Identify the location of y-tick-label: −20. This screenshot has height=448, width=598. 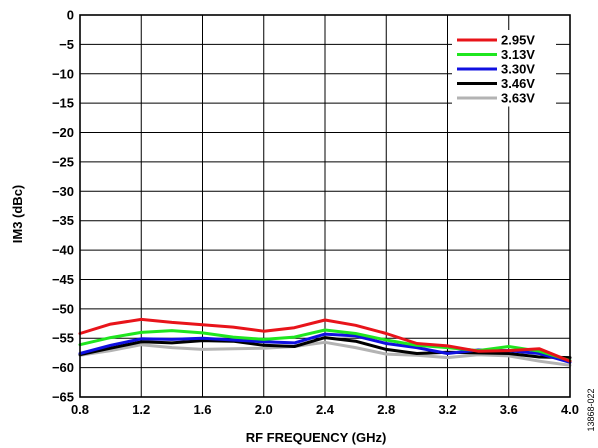
(63, 132).